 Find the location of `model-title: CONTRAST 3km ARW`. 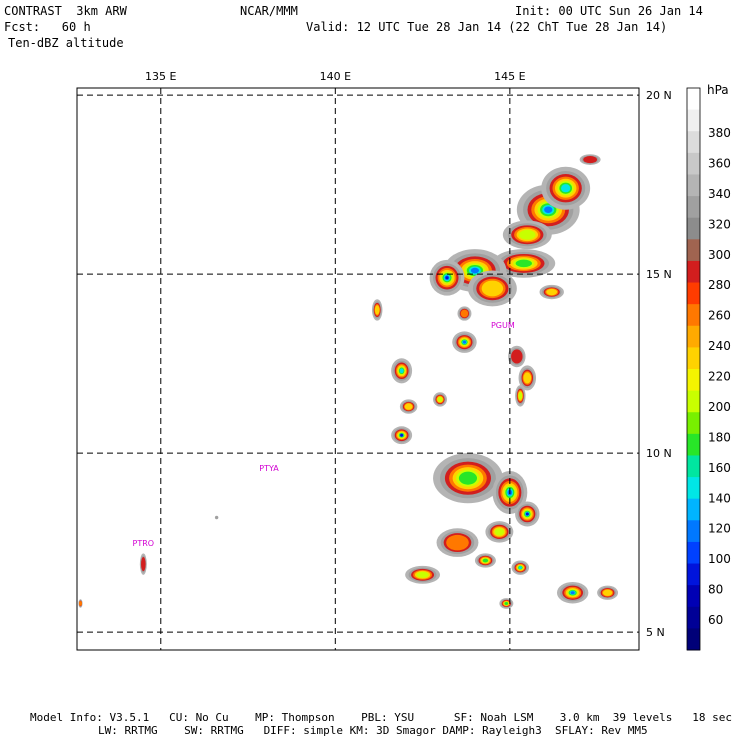

model-title: CONTRAST 3km ARW is located at coordinates (65, 11).